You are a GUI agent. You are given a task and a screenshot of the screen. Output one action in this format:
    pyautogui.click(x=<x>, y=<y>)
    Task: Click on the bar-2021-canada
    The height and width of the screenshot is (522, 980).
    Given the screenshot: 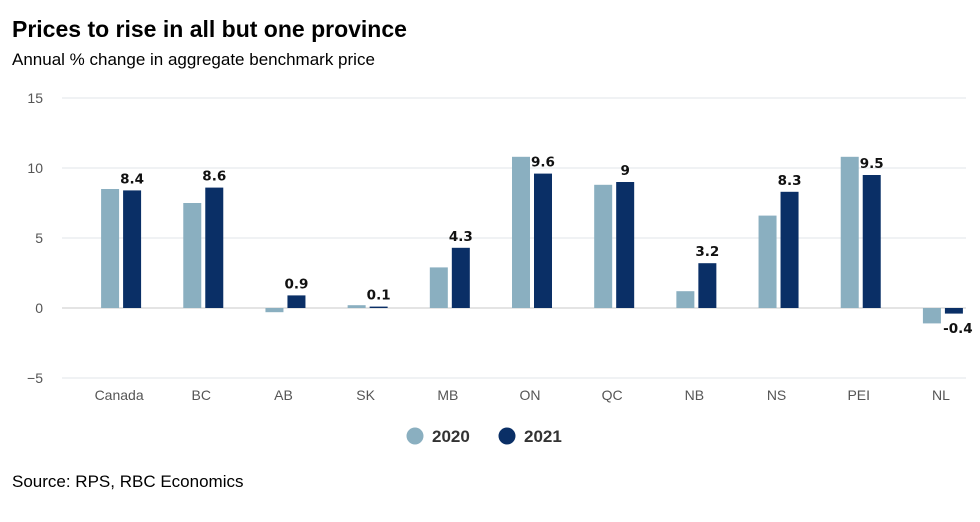 What is the action you would take?
    pyautogui.click(x=132, y=249)
    